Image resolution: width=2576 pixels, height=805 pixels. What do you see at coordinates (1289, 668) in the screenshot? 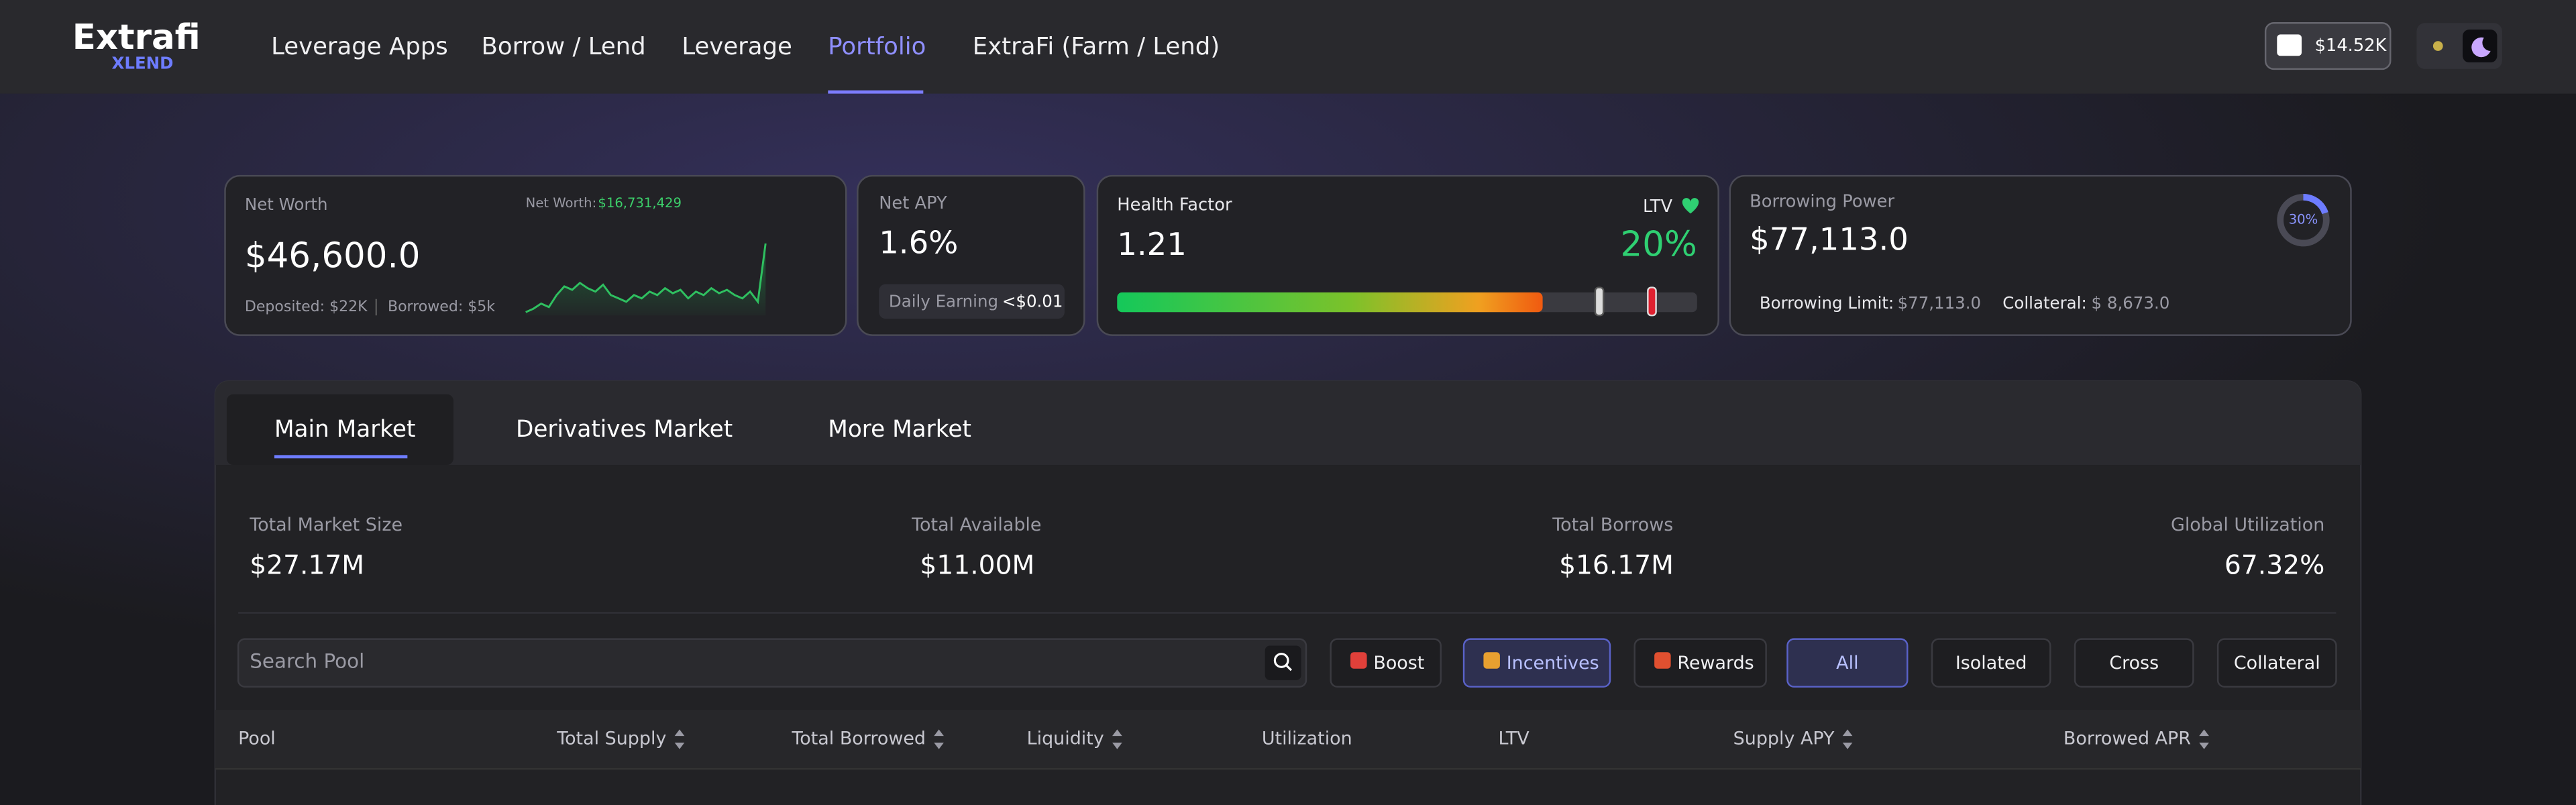
I see `search-icon-handle` at bounding box center [1289, 668].